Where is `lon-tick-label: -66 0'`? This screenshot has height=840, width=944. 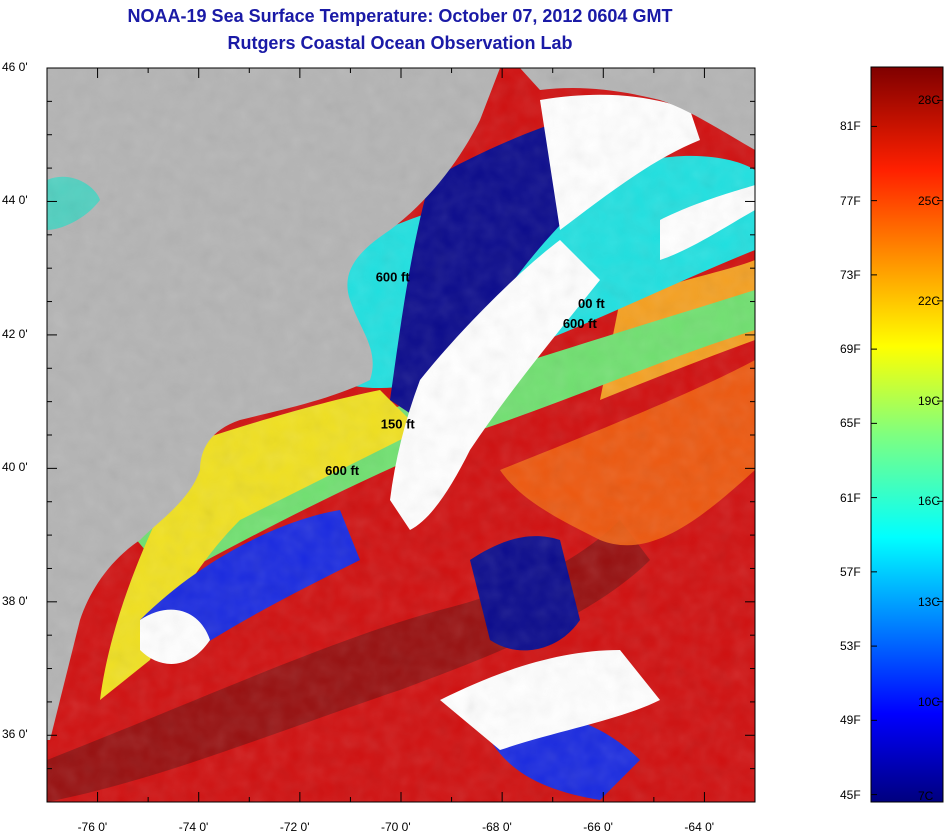 lon-tick-label: -66 0' is located at coordinates (598, 827).